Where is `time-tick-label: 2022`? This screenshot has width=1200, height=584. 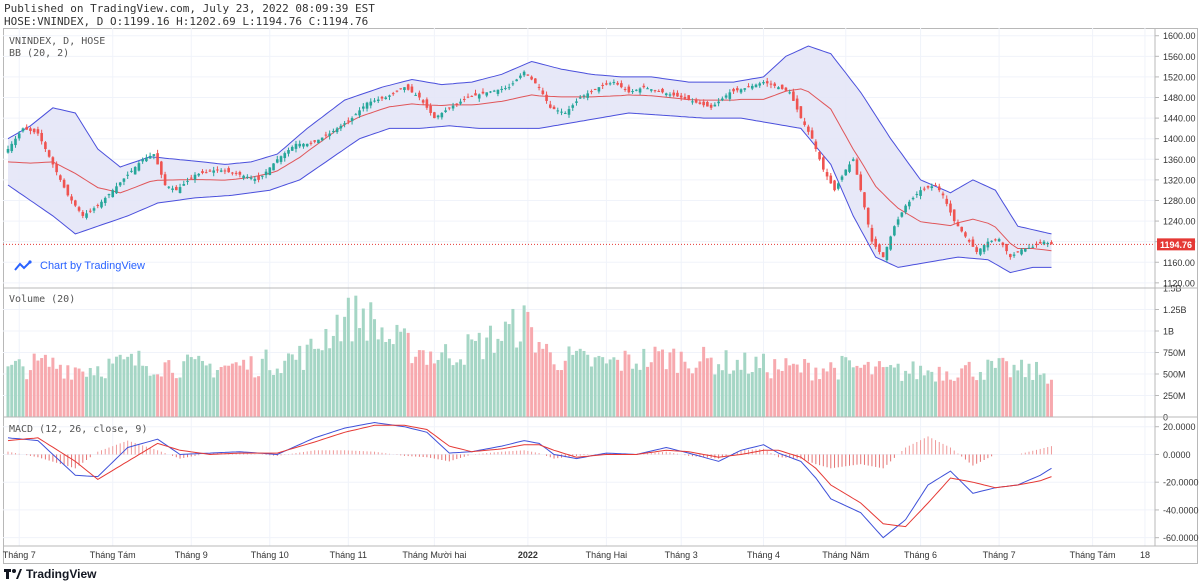
time-tick-label: 2022 is located at coordinates (528, 555).